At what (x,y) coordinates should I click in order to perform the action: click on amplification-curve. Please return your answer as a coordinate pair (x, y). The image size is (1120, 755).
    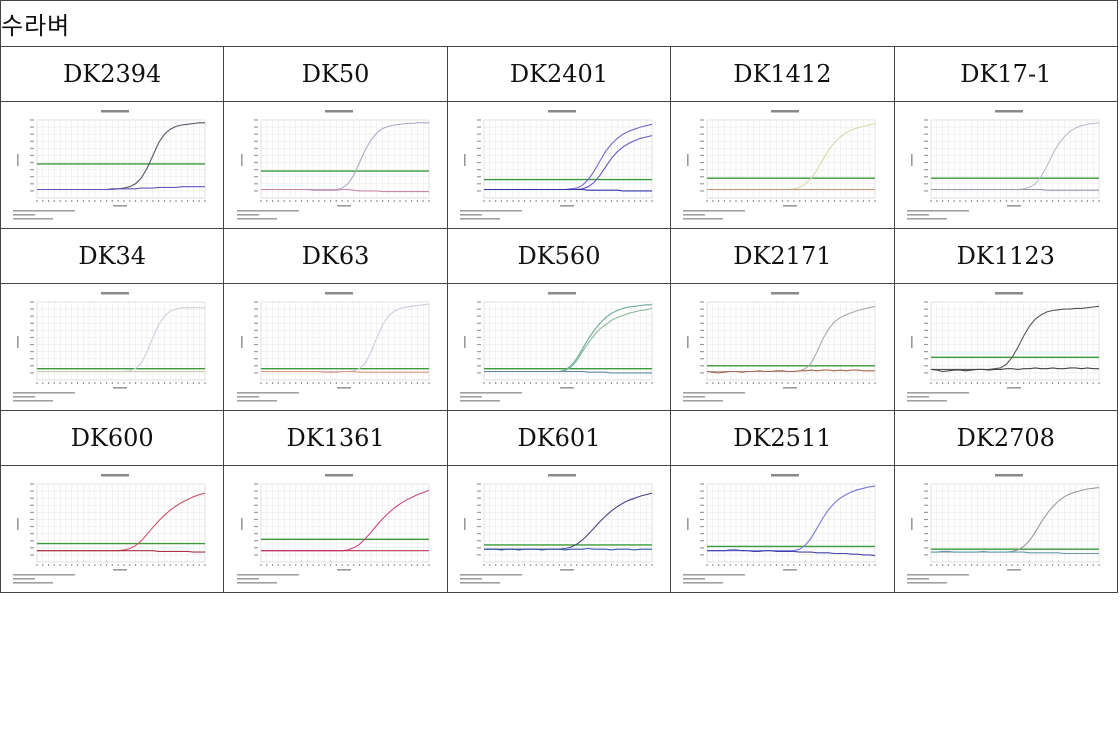
    Looking at the image, I should click on (1014, 370).